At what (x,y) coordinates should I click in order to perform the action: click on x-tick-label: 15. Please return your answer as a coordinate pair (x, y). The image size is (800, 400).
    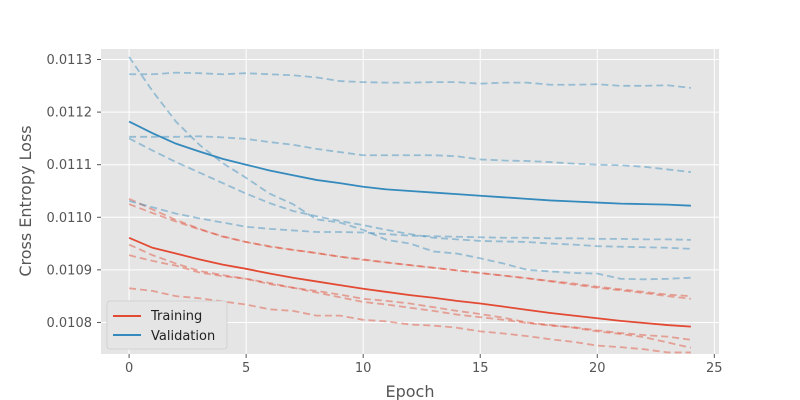
    Looking at the image, I should click on (480, 368).